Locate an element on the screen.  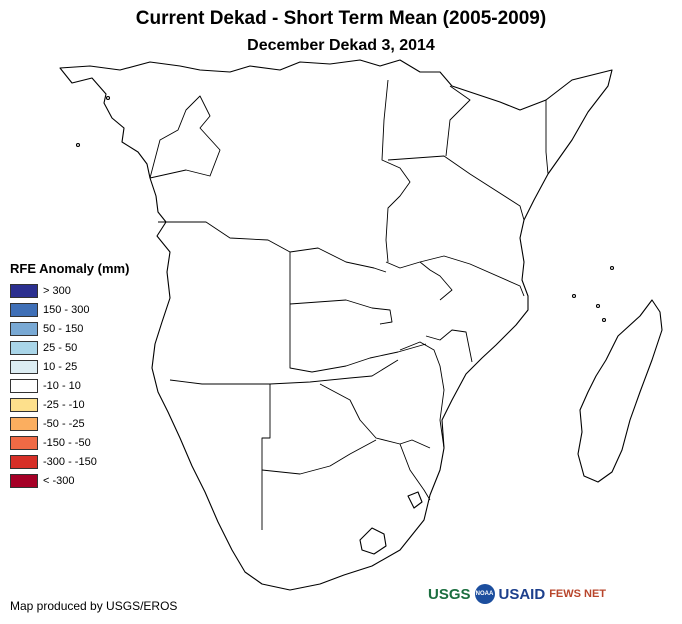
noaa-logo: NOAA is located at coordinates (484, 594).